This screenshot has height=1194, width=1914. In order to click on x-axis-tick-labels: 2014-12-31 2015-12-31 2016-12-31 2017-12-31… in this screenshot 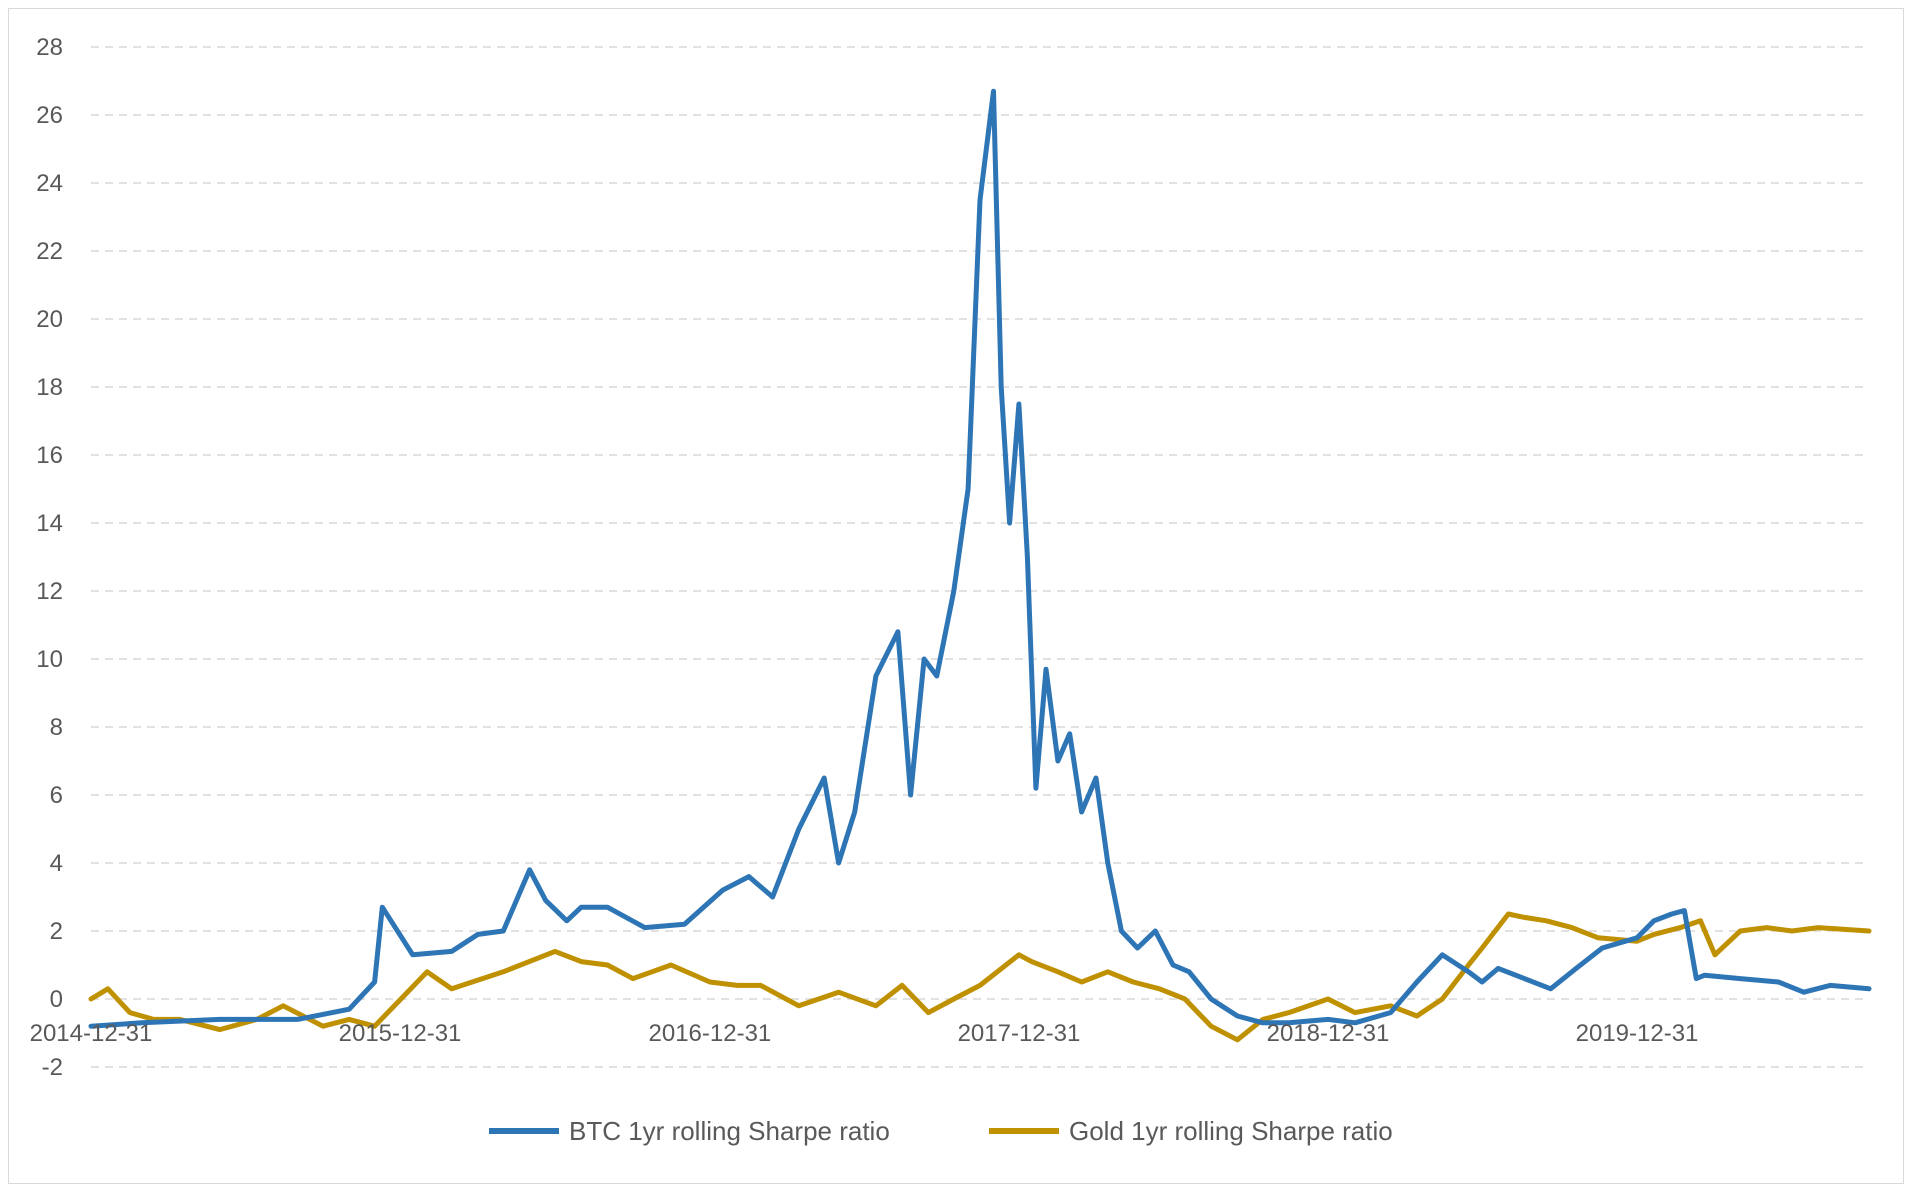, I will do `click(864, 1033)`.